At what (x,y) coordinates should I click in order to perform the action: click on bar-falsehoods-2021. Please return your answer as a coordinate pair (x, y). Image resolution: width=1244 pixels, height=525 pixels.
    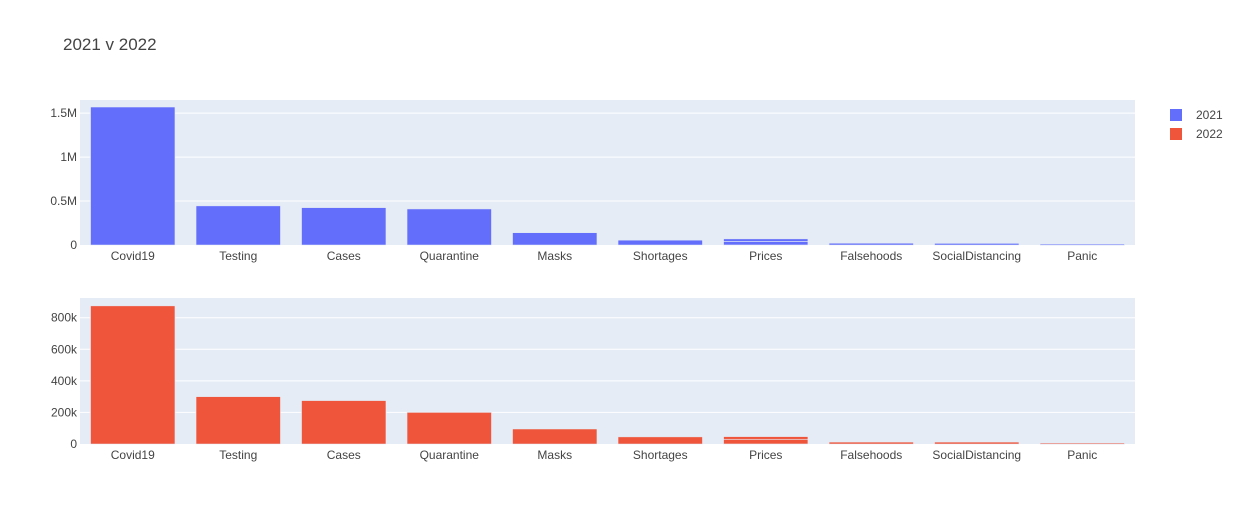
    Looking at the image, I should click on (871, 244).